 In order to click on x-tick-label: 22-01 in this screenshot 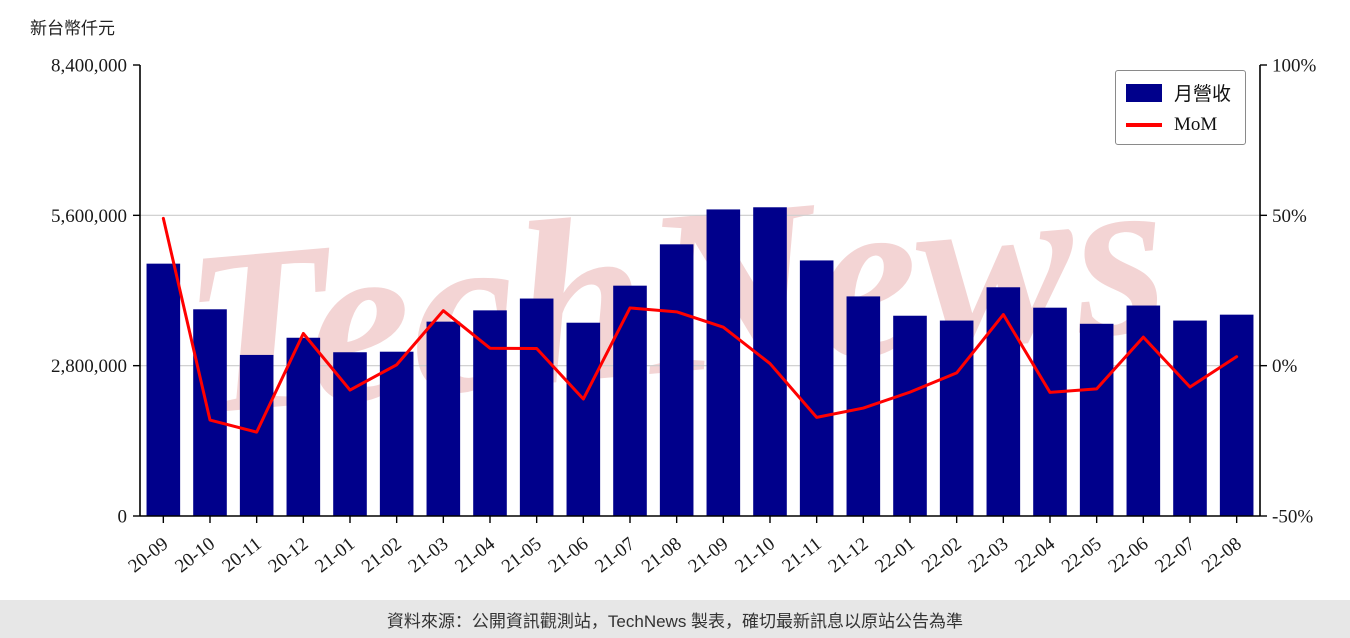, I will do `click(895, 555)`.